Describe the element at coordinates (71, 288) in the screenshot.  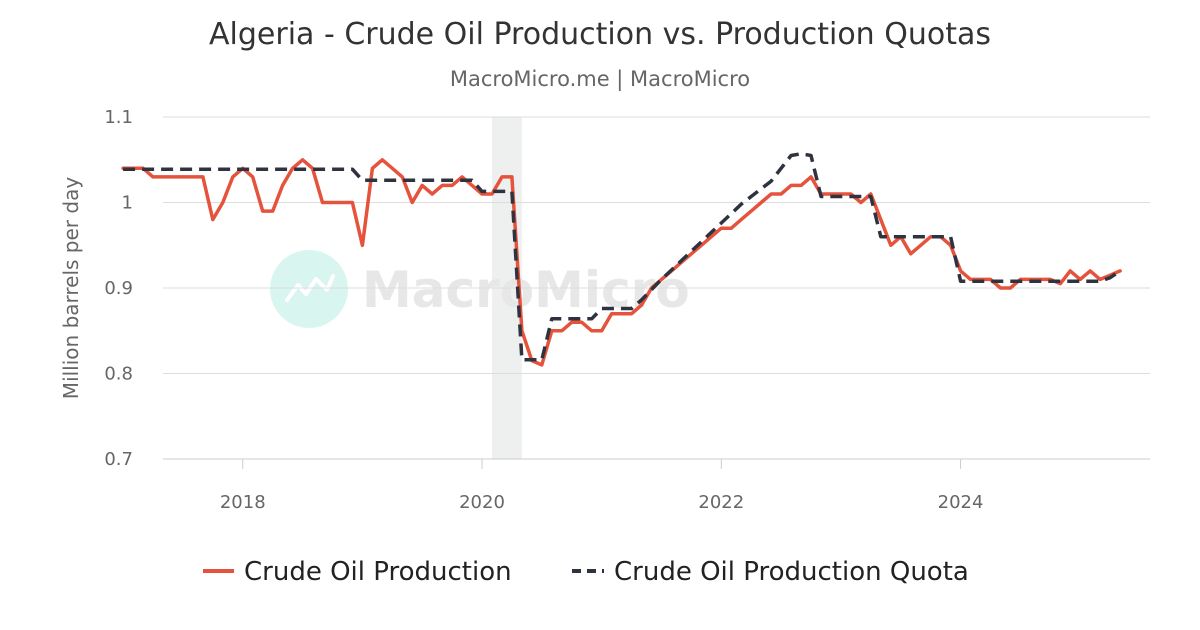
I see `y-axis-label: Million barrels per day` at that location.